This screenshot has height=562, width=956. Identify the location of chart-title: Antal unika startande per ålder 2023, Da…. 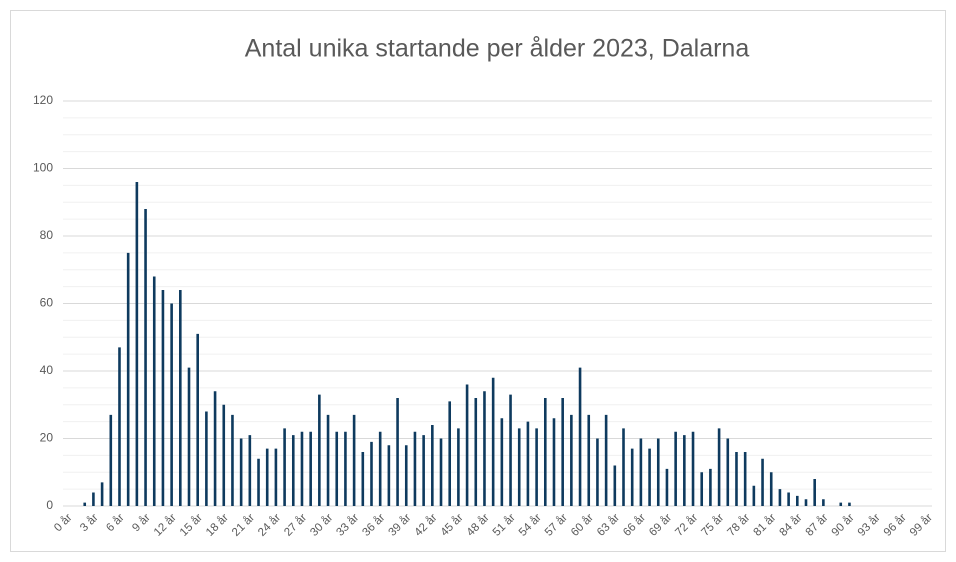
(497, 49).